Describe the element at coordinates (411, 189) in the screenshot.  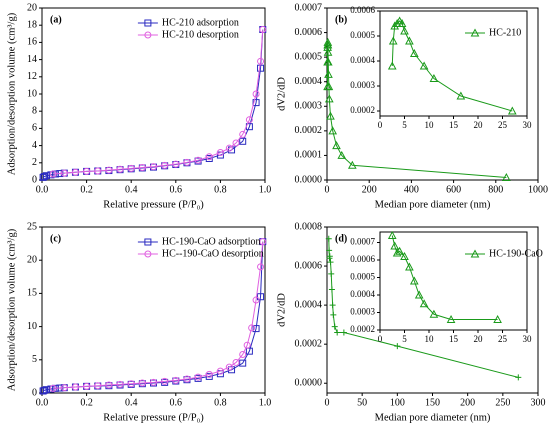
I see `x-tick-label: 400` at that location.